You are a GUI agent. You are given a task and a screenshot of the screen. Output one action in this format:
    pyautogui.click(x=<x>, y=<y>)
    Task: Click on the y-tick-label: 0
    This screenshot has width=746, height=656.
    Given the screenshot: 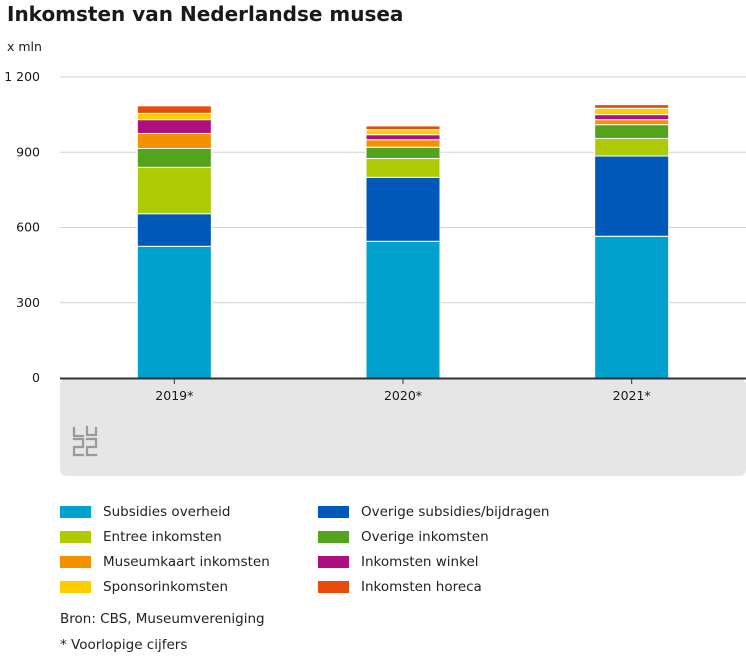 What is the action you would take?
    pyautogui.click(x=36, y=377)
    